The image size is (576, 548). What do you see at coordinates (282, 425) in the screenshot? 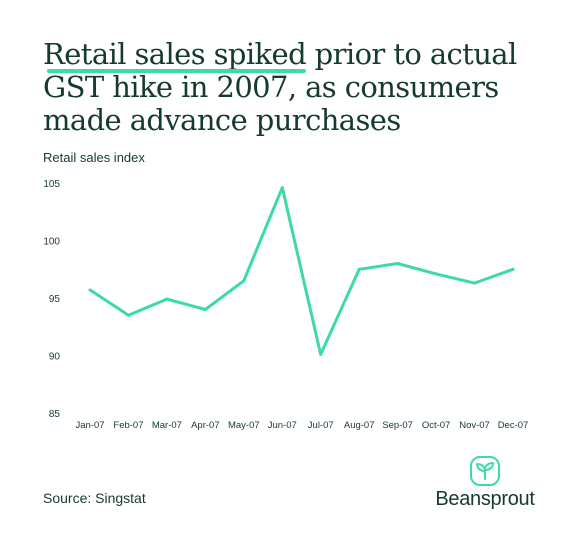
I see `x-tick-label: Jun-07` at bounding box center [282, 425].